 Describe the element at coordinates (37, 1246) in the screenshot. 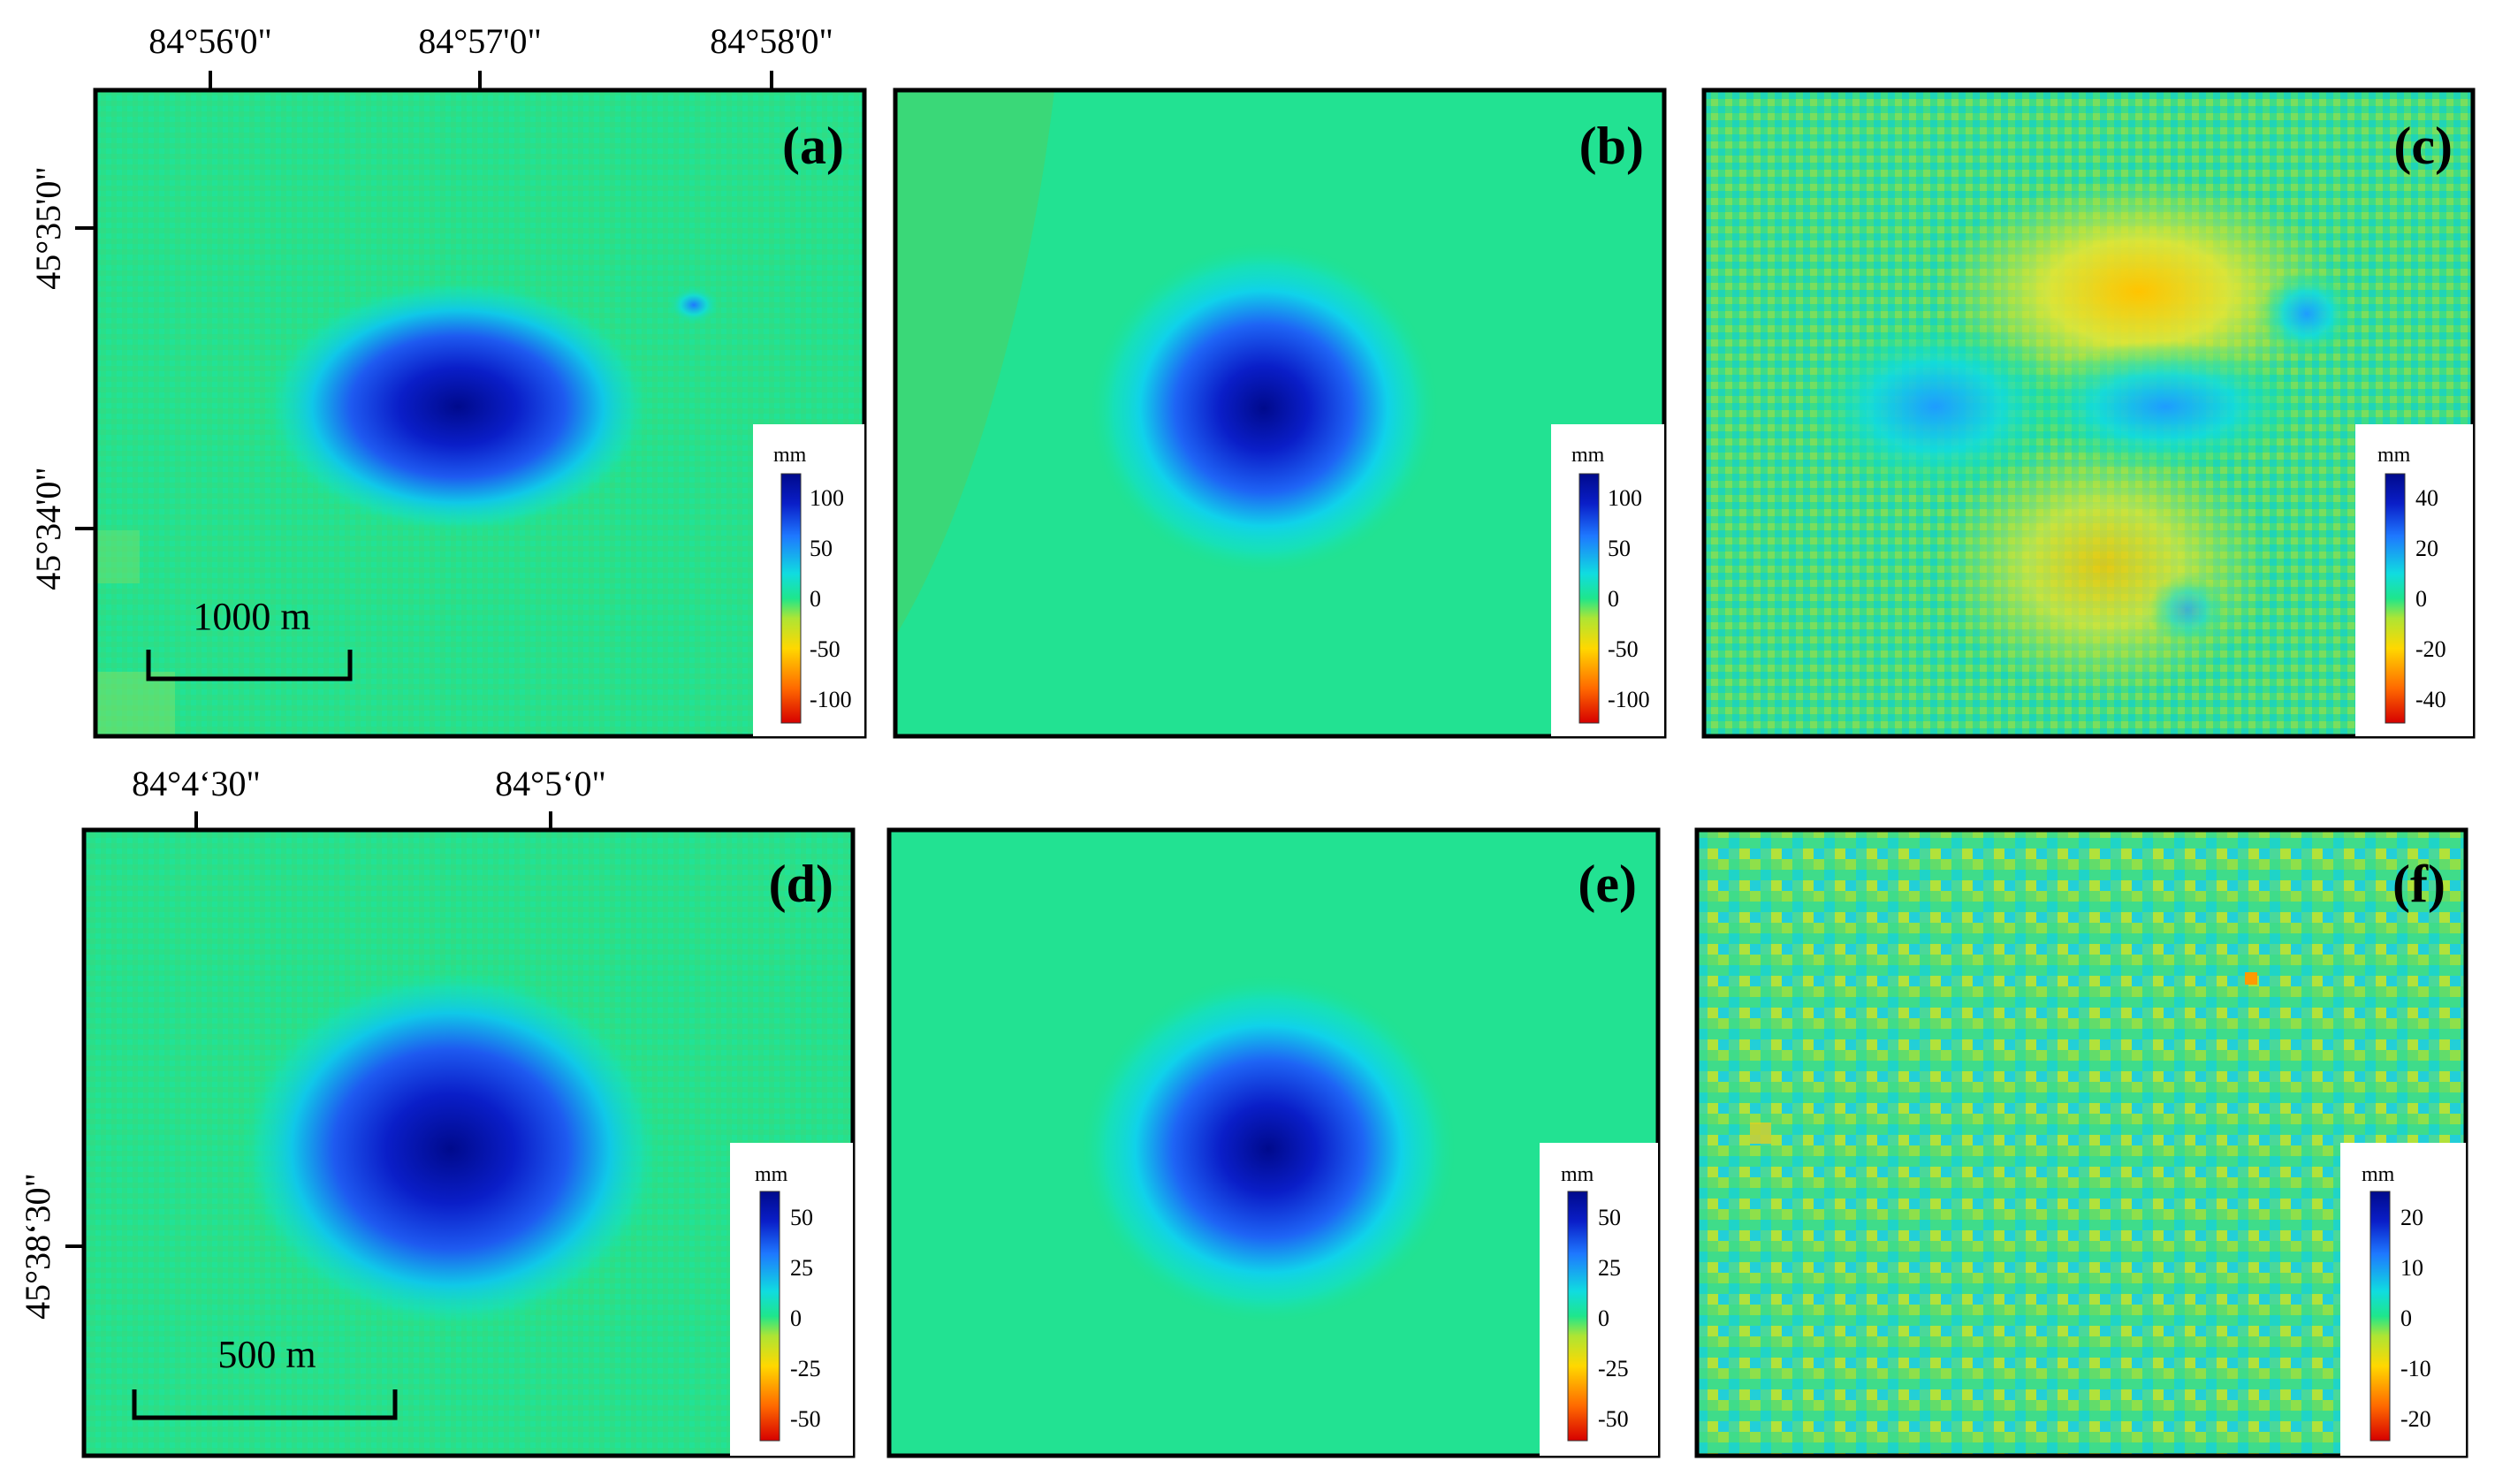

I see `lat-tick-label: 45°38‘30"` at that location.